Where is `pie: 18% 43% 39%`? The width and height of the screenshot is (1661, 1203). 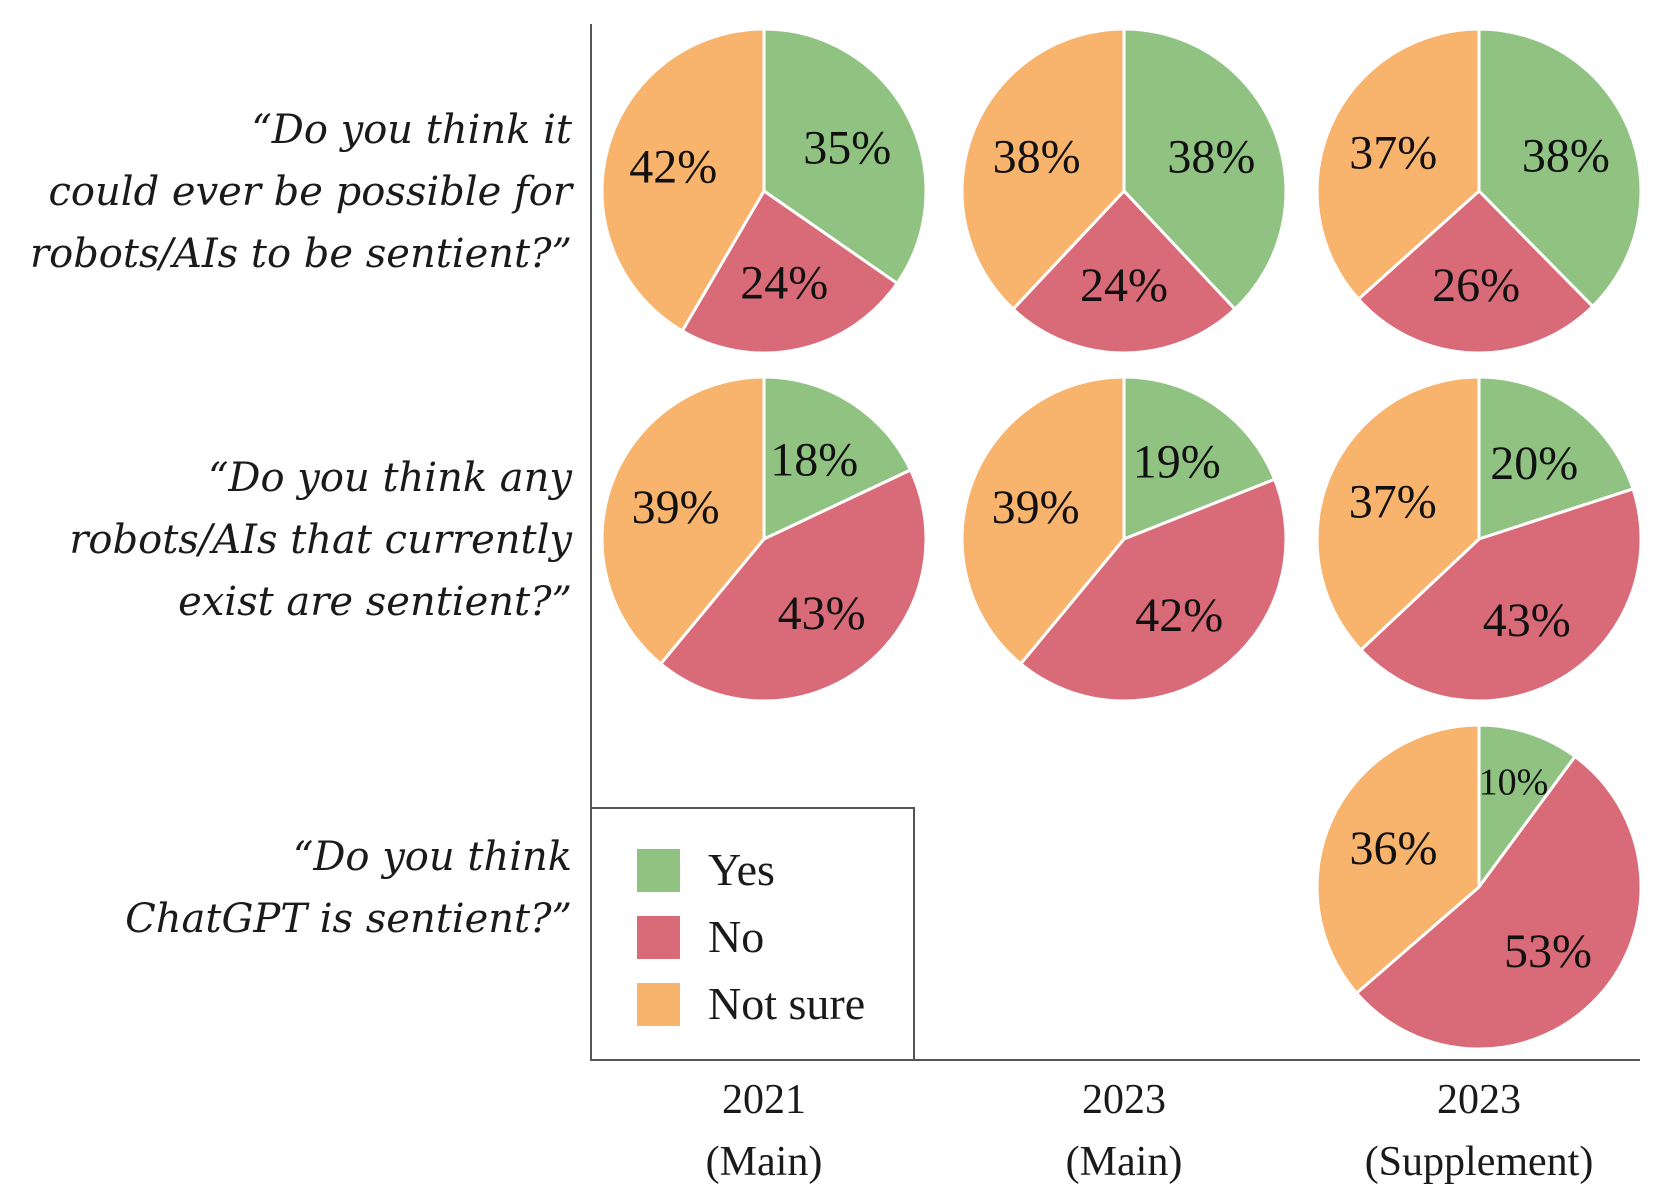
pie: 18% 43% 39% is located at coordinates (764, 539).